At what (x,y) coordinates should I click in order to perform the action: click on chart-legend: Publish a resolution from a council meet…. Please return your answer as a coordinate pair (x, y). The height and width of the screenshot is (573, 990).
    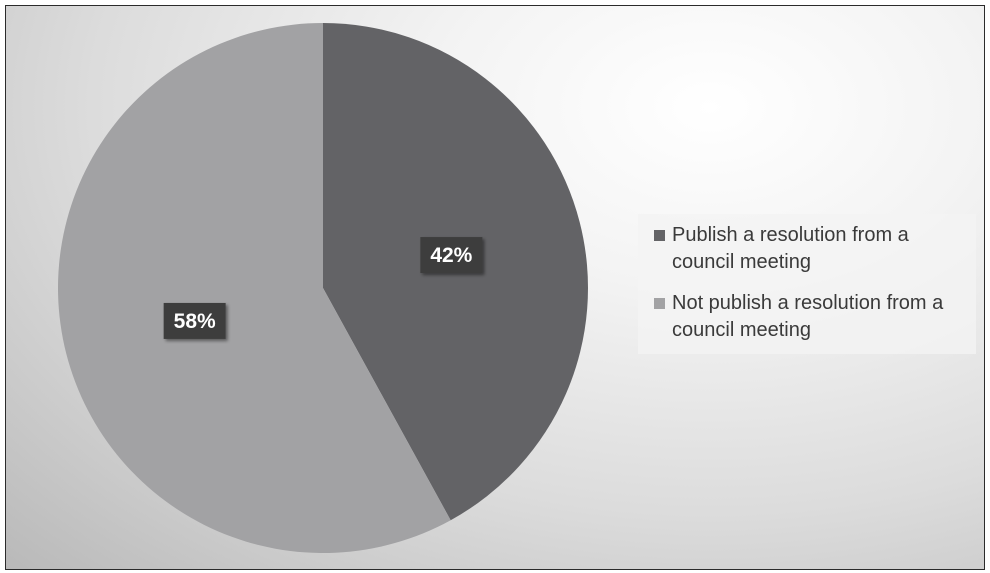
    Looking at the image, I should click on (807, 284).